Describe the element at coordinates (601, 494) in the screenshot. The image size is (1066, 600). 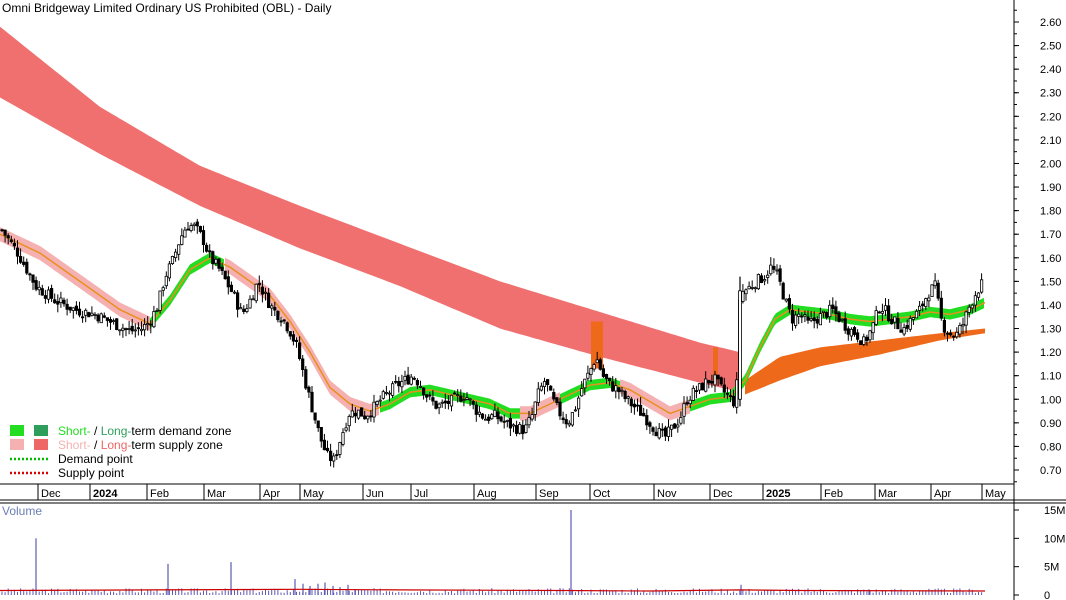
I see `x-tick-label: Oct` at that location.